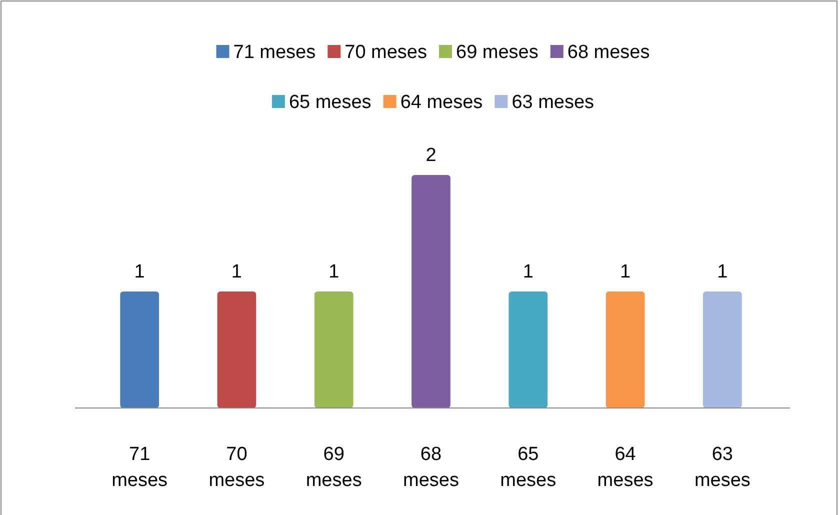 This screenshot has width=840, height=515. Describe the element at coordinates (625, 467) in the screenshot. I see `x-tick-label: 64 meses` at that location.